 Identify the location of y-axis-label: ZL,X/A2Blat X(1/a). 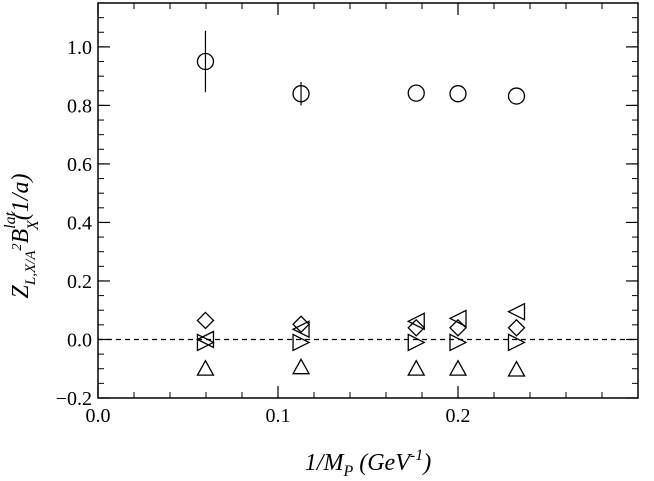
(22, 236).